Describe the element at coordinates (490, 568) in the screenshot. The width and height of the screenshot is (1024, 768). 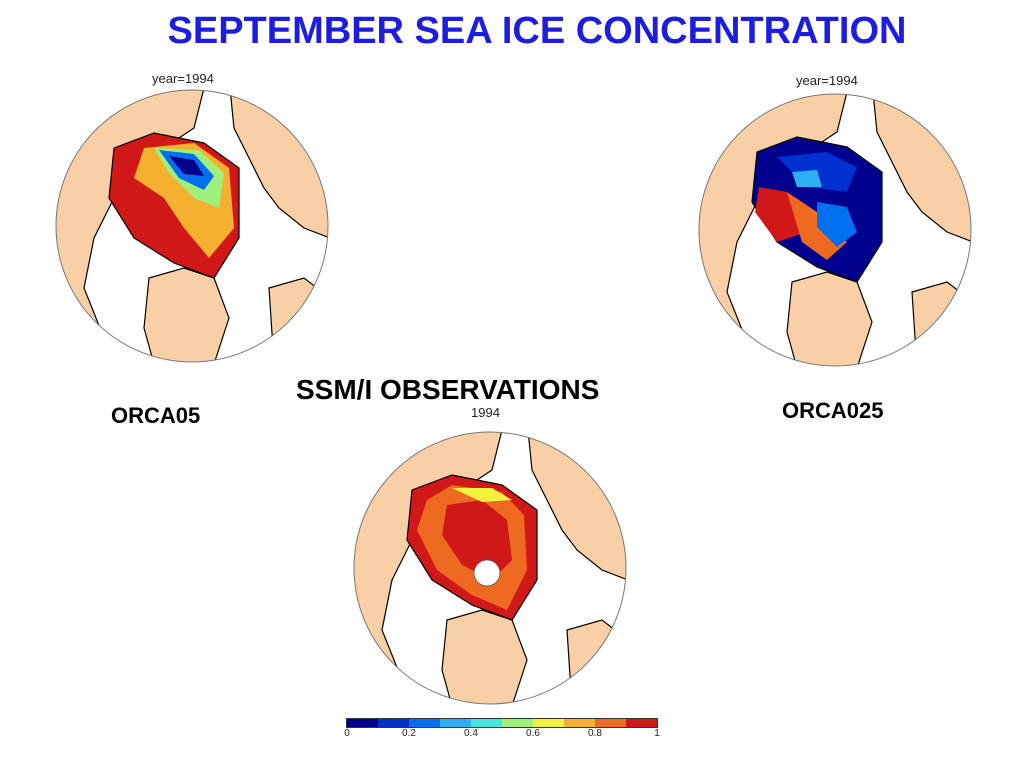
I see `ssmi-map` at that location.